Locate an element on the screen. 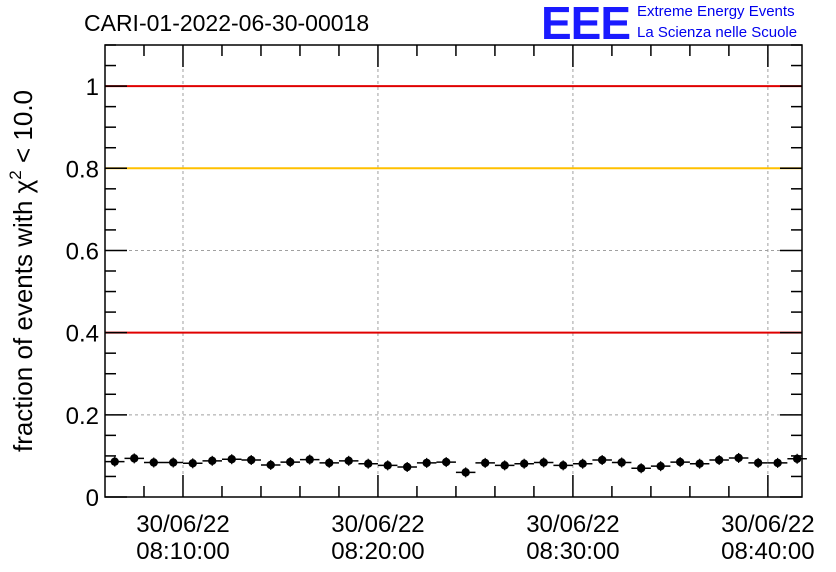 The height and width of the screenshot is (572, 836). logo-line-2: La Scienza nelle Scuole is located at coordinates (717, 32).